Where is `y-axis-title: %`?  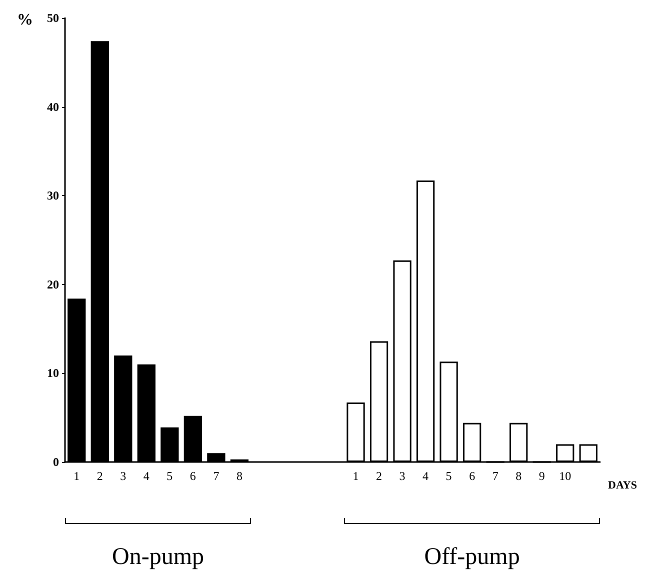 y-axis-title: % is located at coordinates (25, 20).